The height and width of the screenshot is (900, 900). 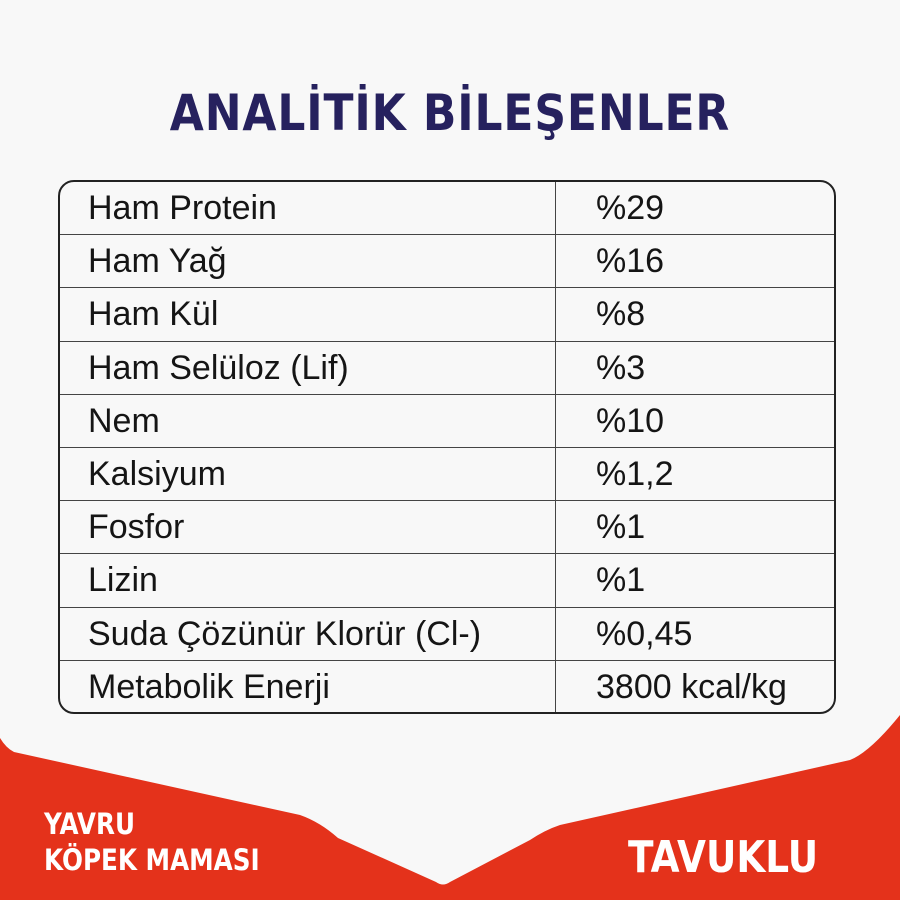 I want to click on flavor-label: TAVUKLU, so click(x=723, y=857).